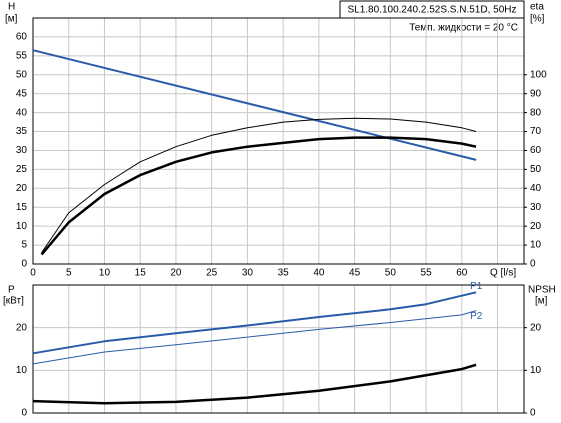 This screenshot has height=423, width=561. Describe the element at coordinates (427, 273) in the screenshot. I see `x-tick-label: 55` at that location.